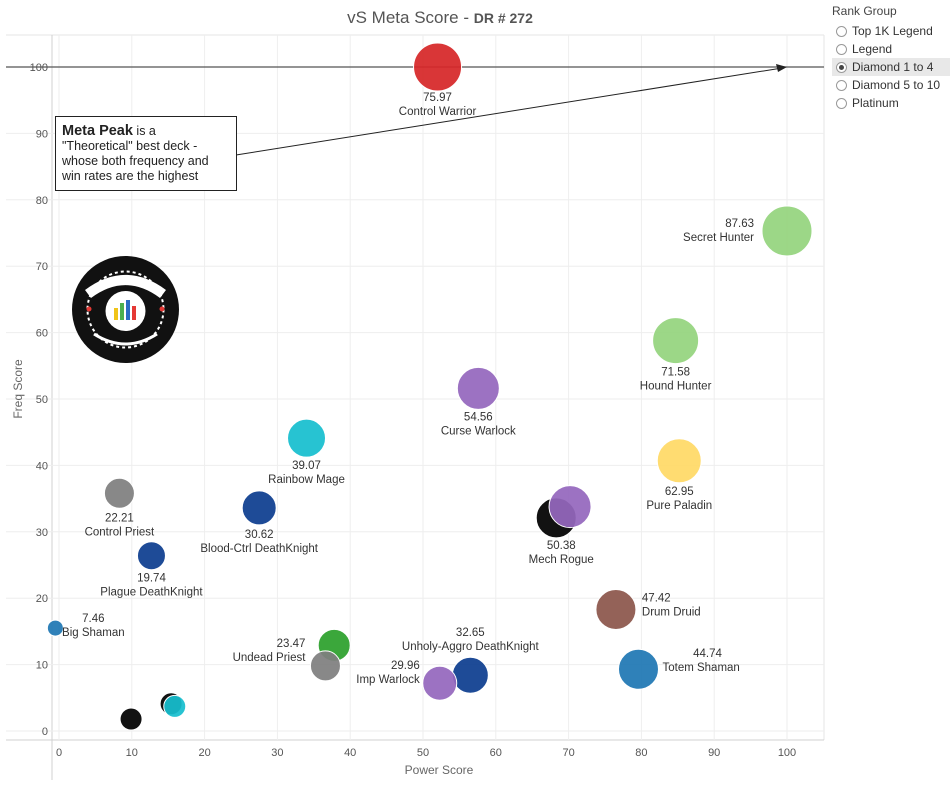 This screenshot has width=950, height=787. What do you see at coordinates (739, 224) in the screenshot?
I see `point-value-label: 87.63` at bounding box center [739, 224].